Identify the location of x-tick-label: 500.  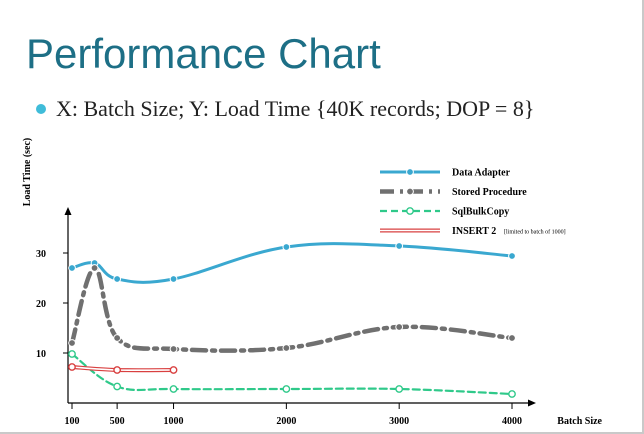
(117, 421).